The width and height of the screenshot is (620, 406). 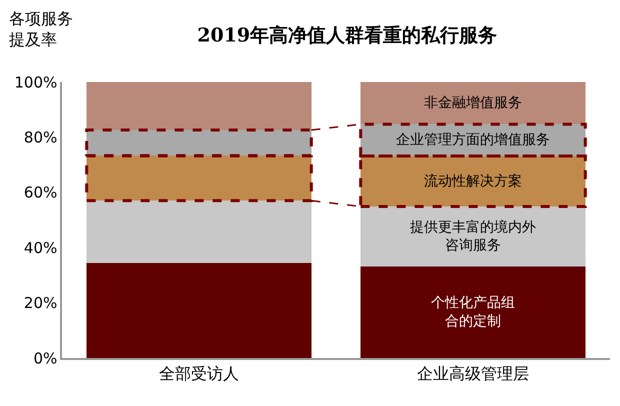 What do you see at coordinates (473, 181) in the screenshot?
I see `series-label: 流动性解决方案` at bounding box center [473, 181].